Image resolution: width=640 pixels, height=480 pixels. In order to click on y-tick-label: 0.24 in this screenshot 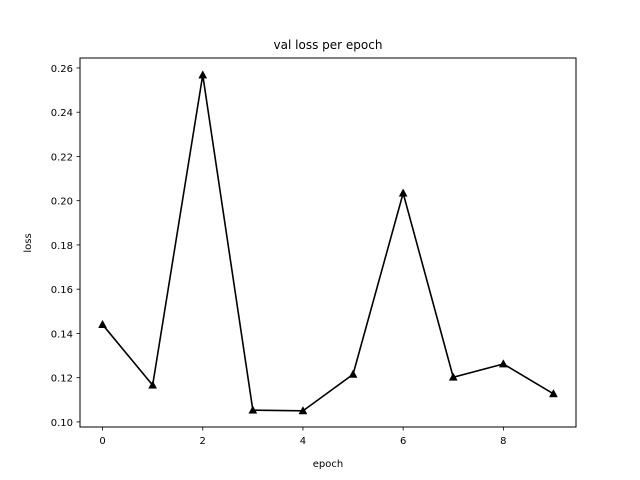, I will do `click(62, 113)`.